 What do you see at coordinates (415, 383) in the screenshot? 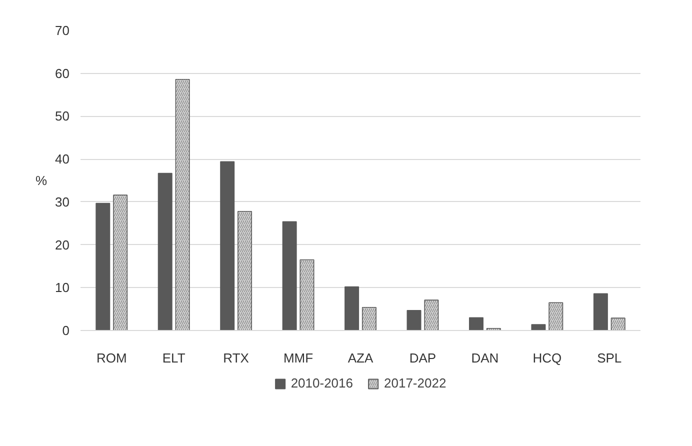
I see `legend-label: 2017-2022` at bounding box center [415, 383].